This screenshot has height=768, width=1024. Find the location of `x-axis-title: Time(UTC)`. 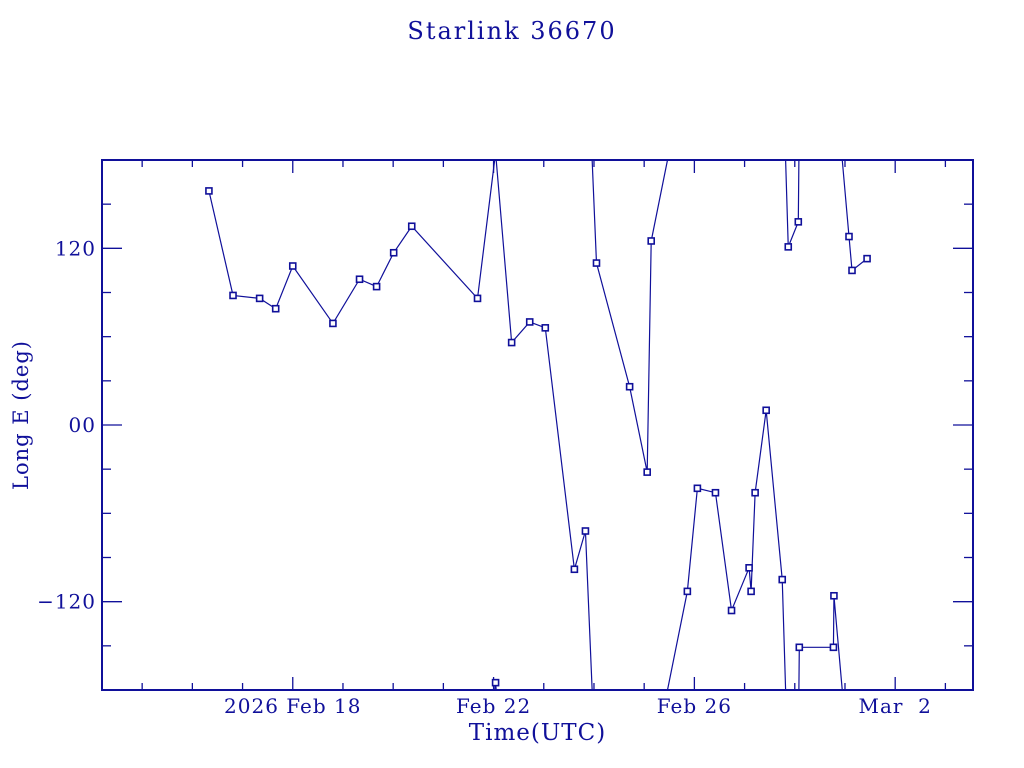

x-axis-title: Time(UTC) is located at coordinates (537, 733).